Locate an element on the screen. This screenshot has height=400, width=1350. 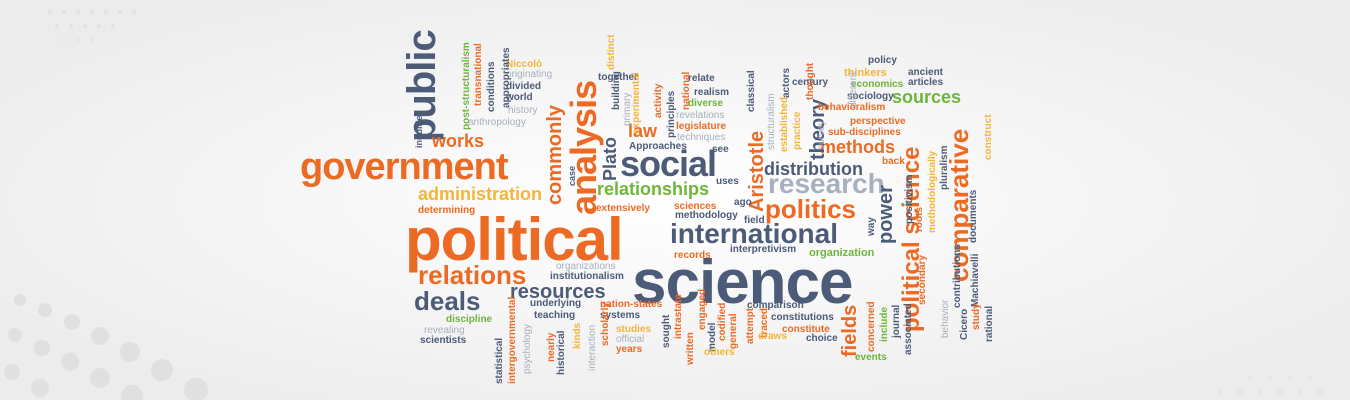
word-roots: roots is located at coordinates (919, 219).